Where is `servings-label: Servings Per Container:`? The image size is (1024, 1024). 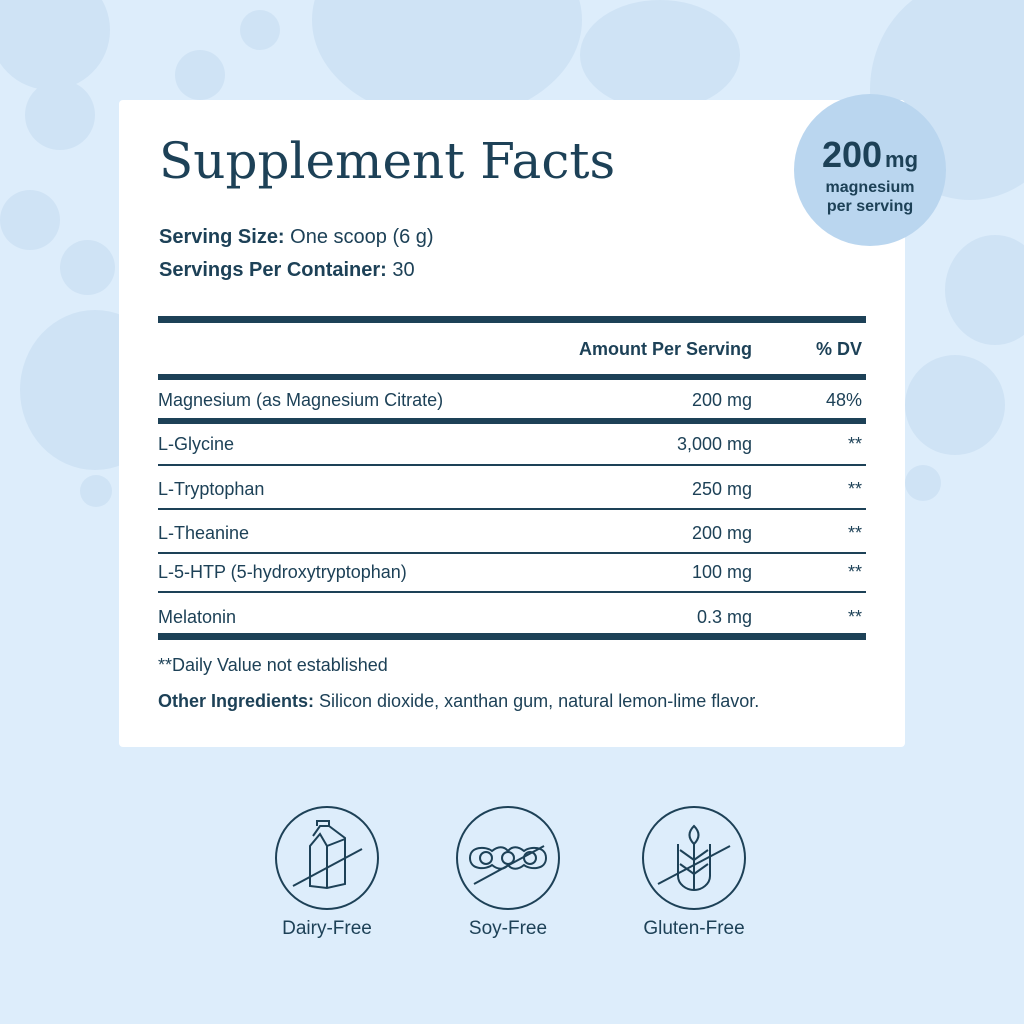 servings-label: Servings Per Container: is located at coordinates (273, 270).